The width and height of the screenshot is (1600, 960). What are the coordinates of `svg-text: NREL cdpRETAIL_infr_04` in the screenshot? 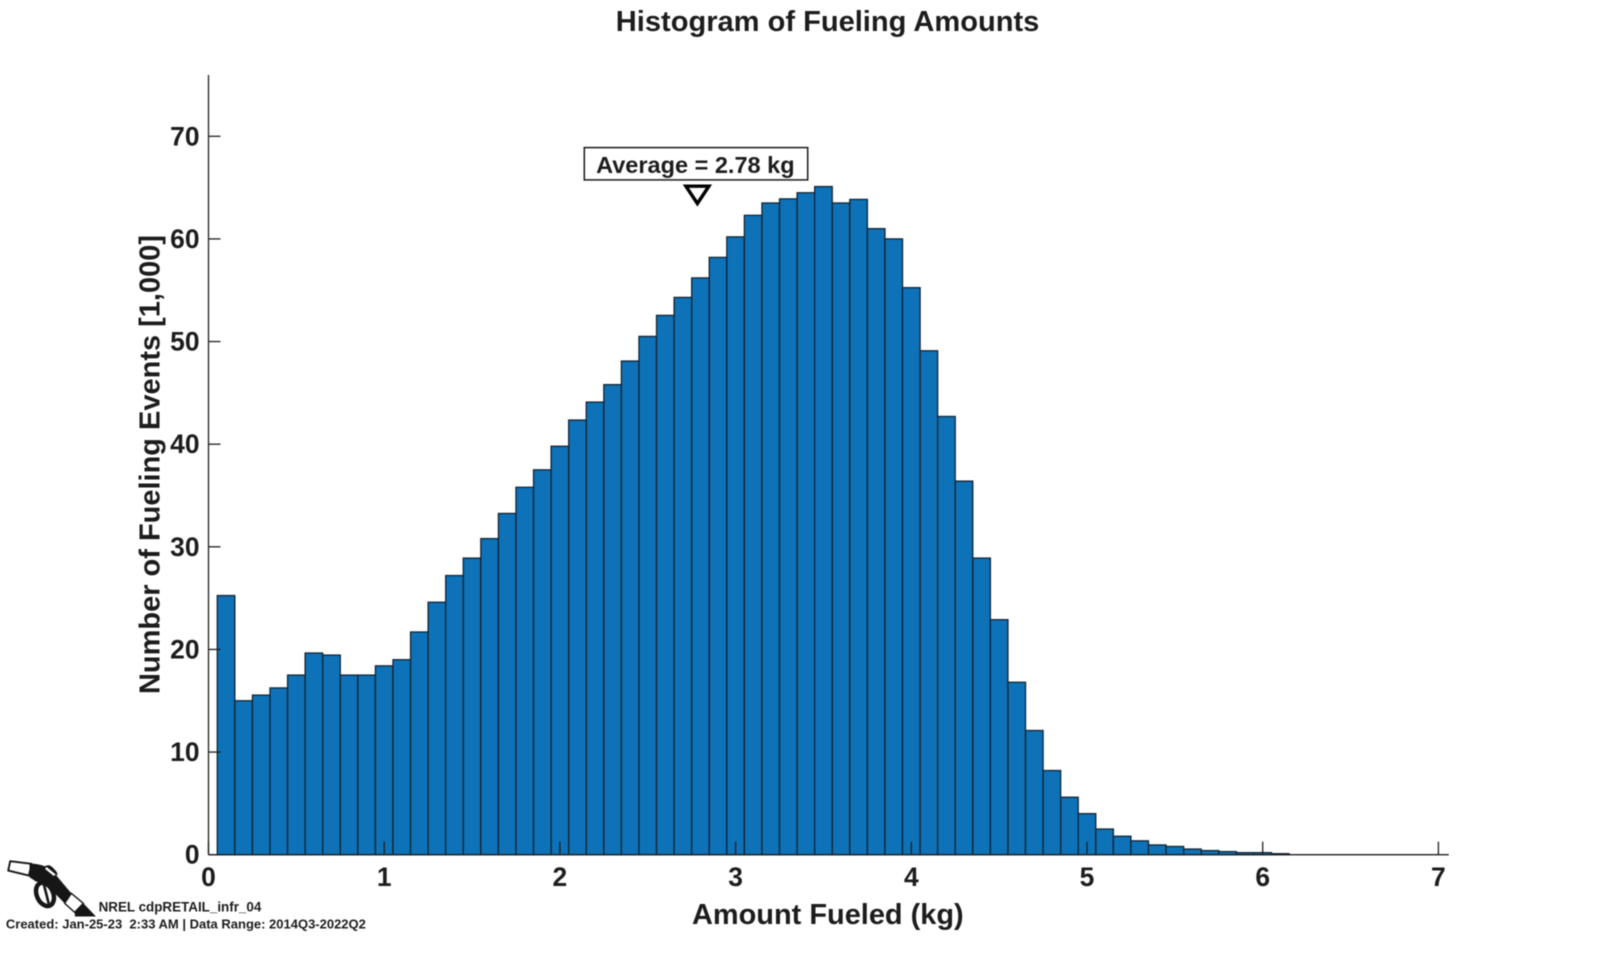 It's located at (180, 907).